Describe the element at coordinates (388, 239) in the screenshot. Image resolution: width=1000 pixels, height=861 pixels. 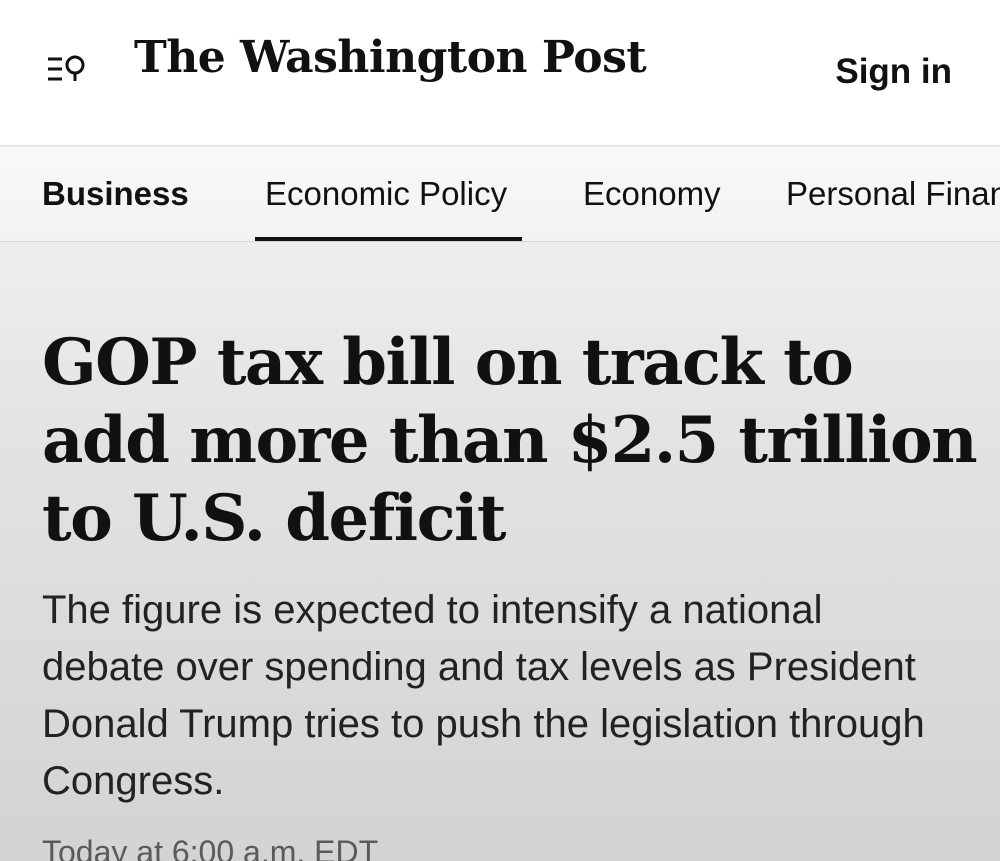
I see `active-tab-indicator` at that location.